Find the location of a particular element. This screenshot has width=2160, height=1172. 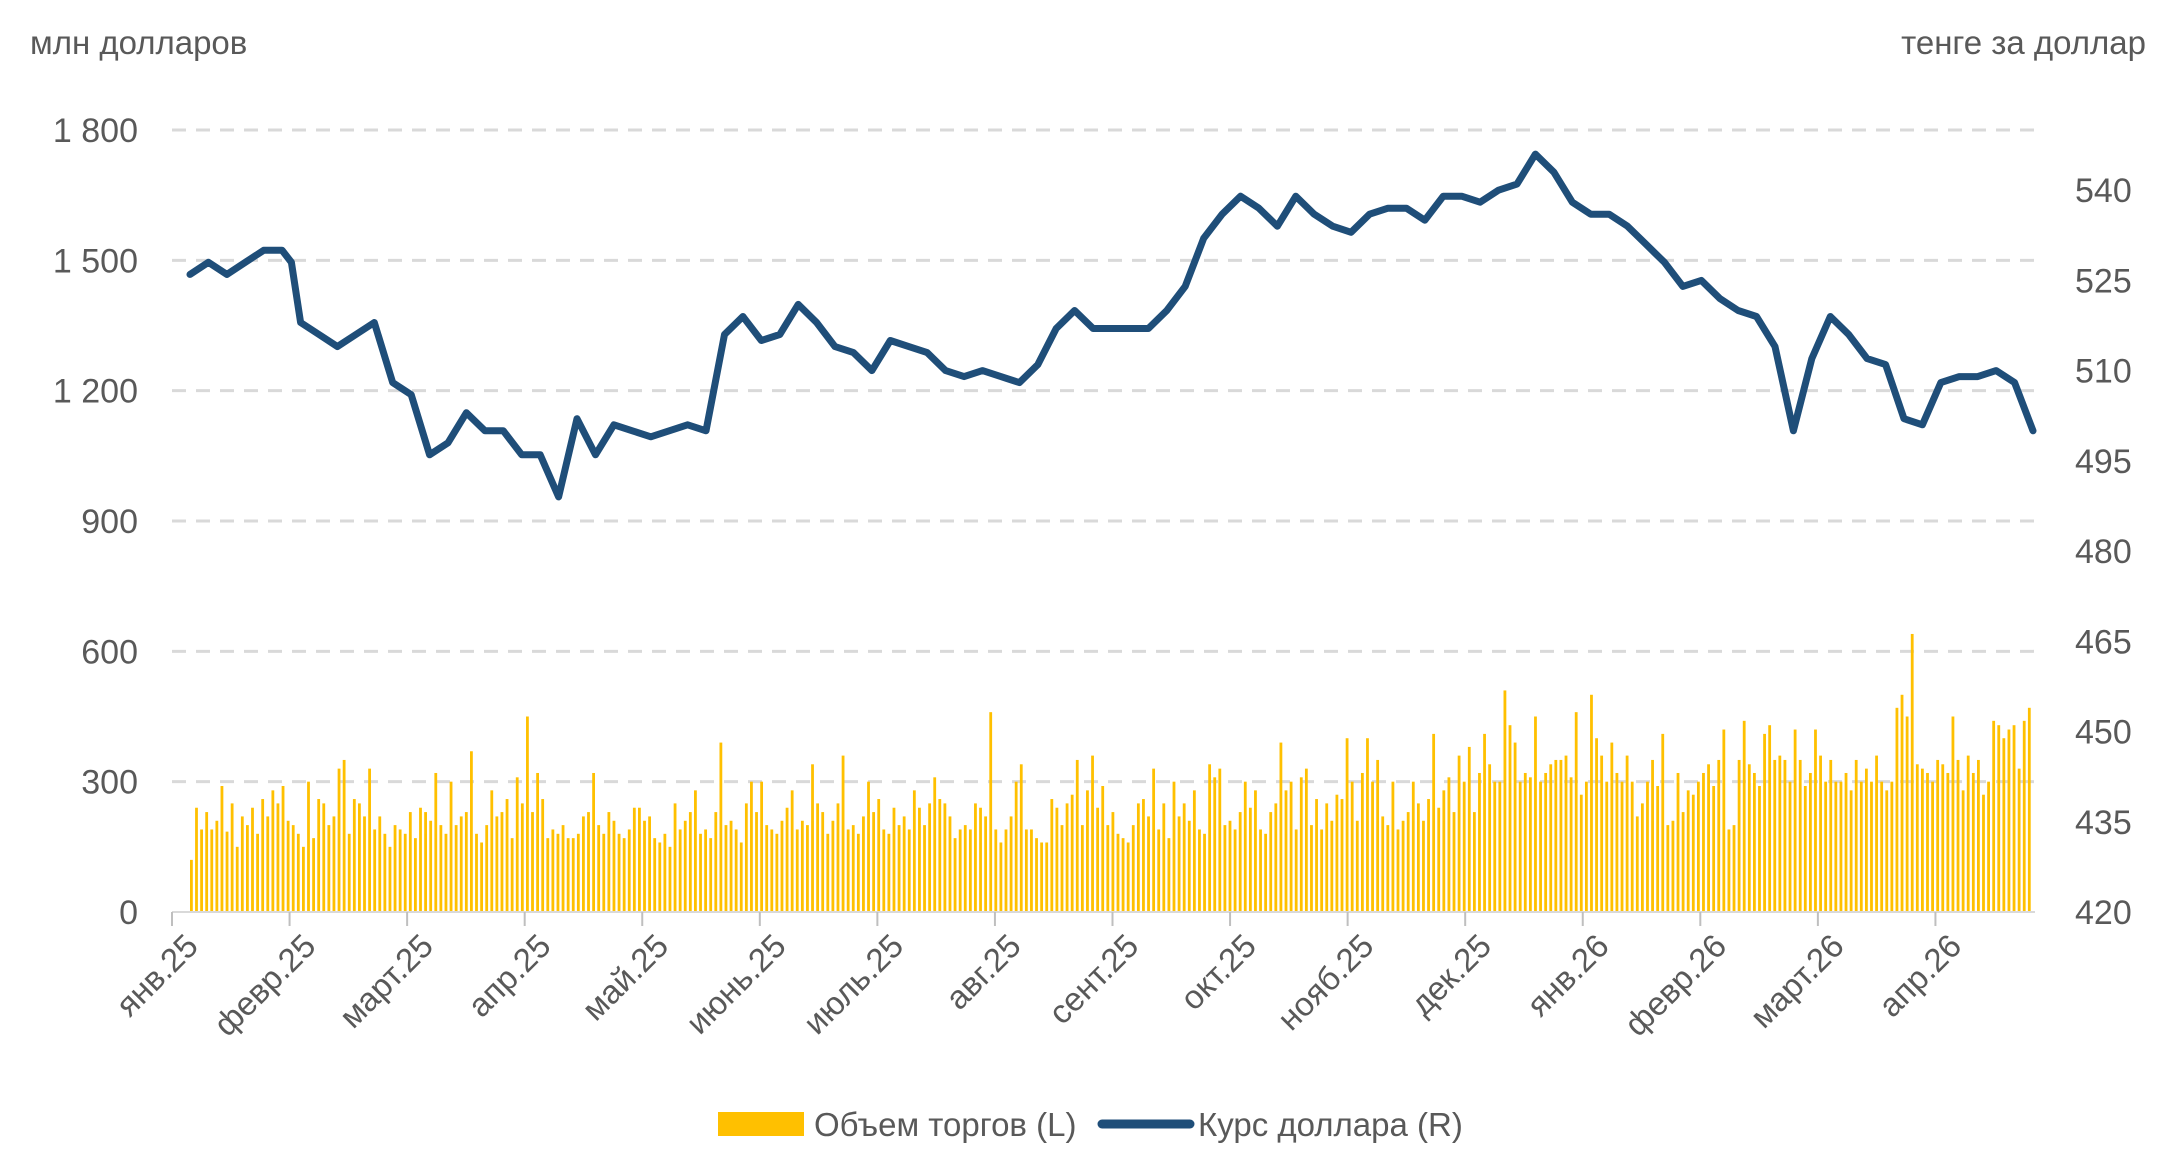

left-tick-label: 600 is located at coordinates (109, 652).